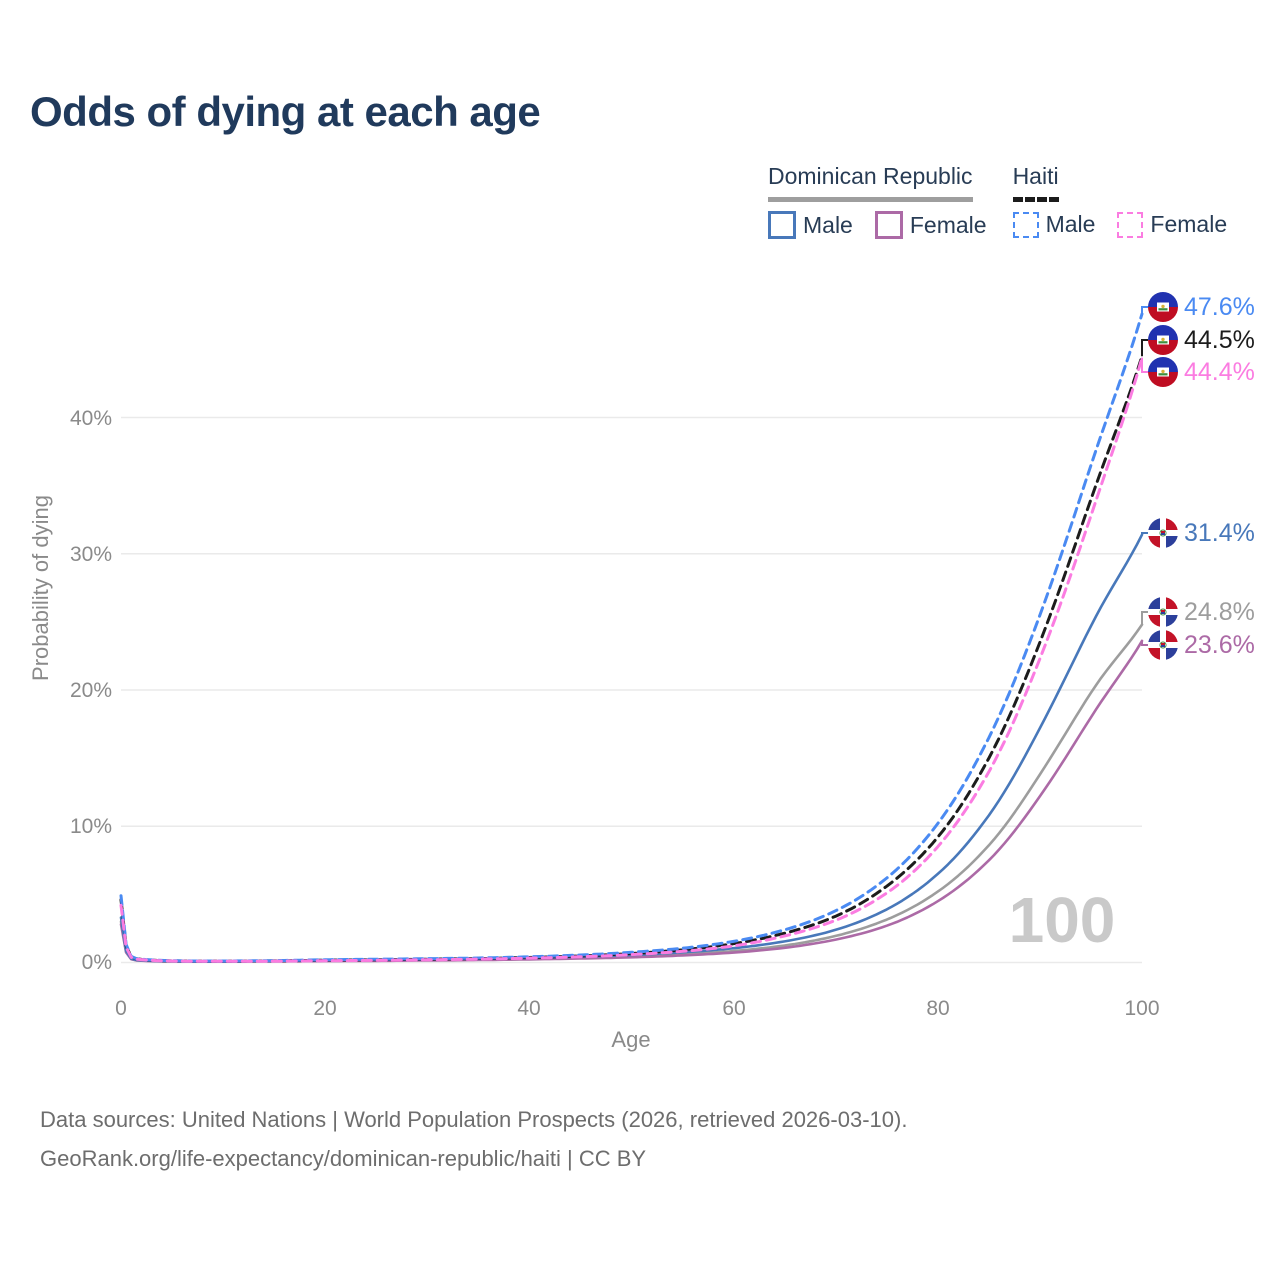 This screenshot has width=1280, height=1280. What do you see at coordinates (1144, 348) in the screenshot?
I see `connector-haiti-both-sexes-` at bounding box center [1144, 348].